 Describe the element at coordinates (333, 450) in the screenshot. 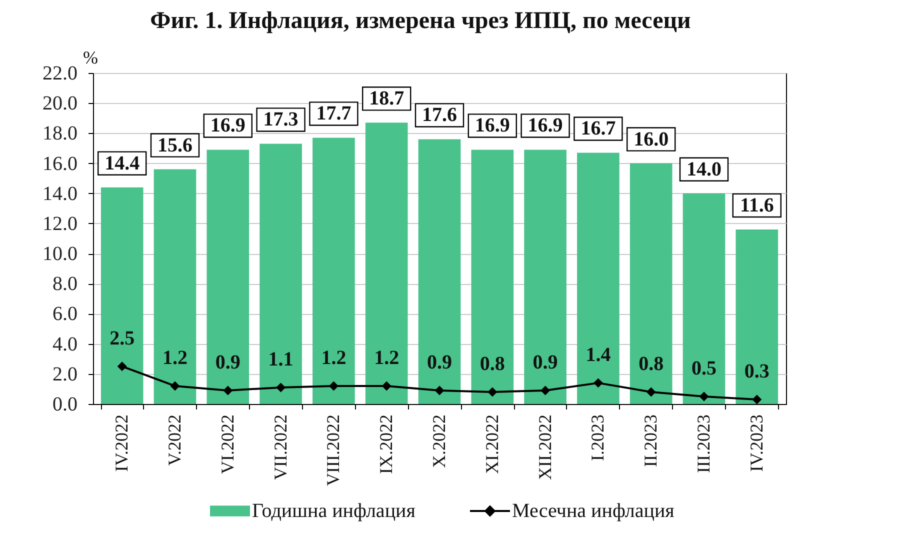

I see `x-tick-label: VIII.2022` at that location.